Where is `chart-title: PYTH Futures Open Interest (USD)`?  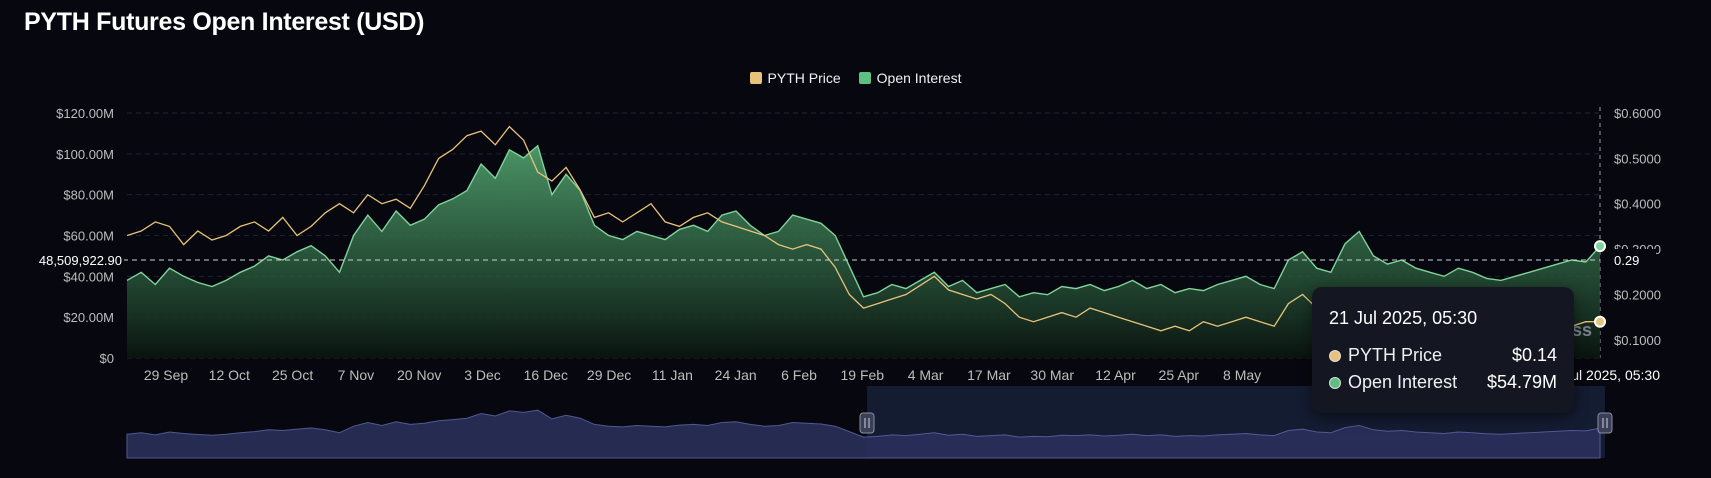 chart-title: PYTH Futures Open Interest (USD) is located at coordinates (224, 22).